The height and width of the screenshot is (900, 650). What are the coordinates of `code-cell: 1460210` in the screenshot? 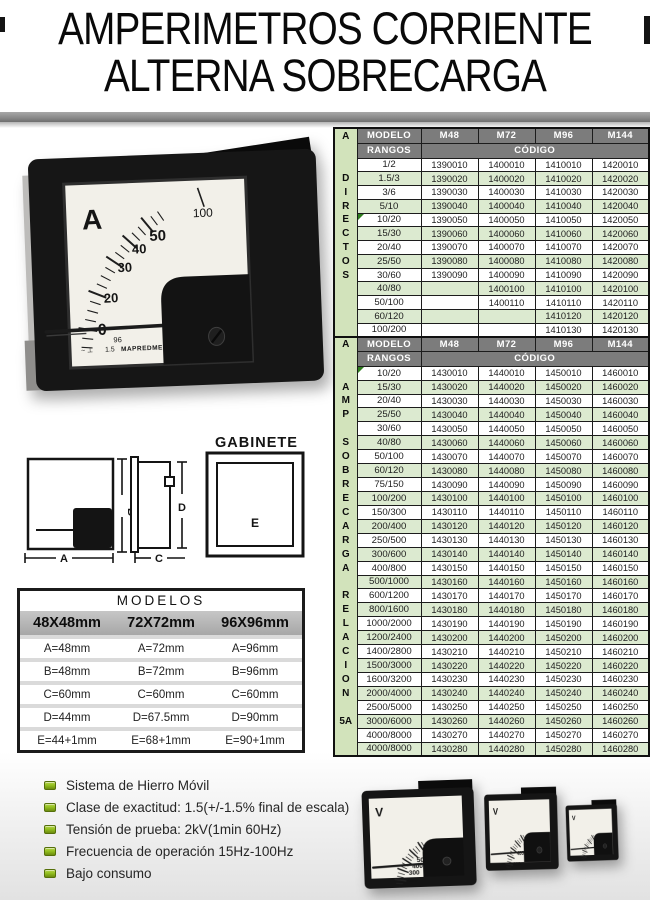 It's located at (620, 652).